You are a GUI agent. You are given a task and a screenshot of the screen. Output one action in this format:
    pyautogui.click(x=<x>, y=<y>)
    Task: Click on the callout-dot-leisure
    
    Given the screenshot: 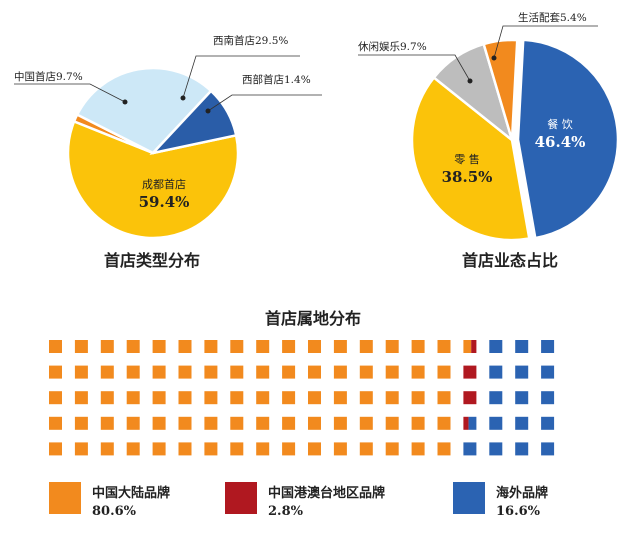 What is the action you would take?
    pyautogui.click(x=470, y=81)
    